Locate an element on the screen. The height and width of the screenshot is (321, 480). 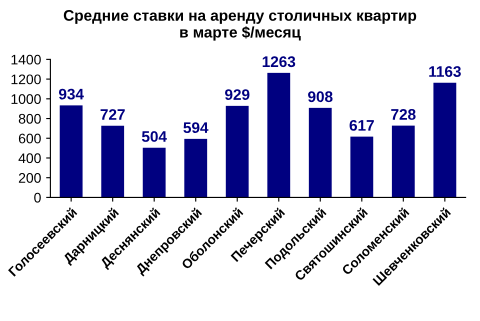
data-label: 617 is located at coordinates (362, 125).